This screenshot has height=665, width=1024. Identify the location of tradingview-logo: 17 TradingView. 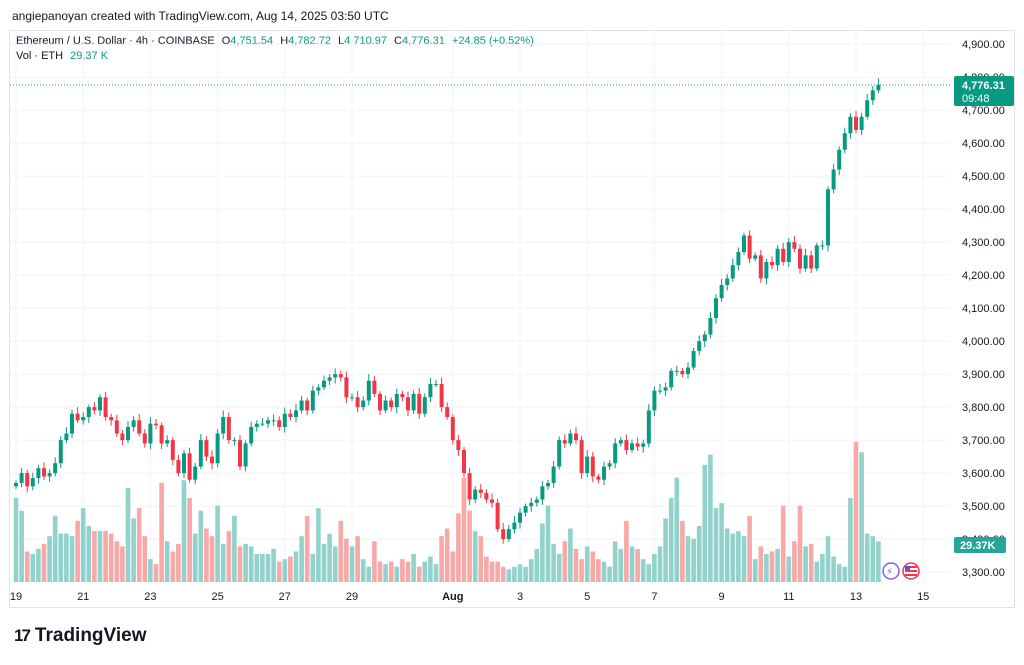
(80, 636).